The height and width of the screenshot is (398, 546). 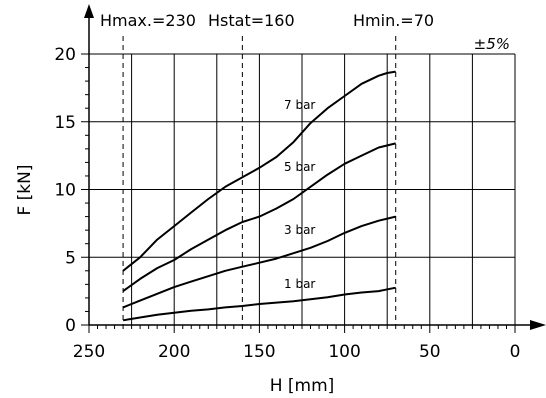 I want to click on series-label: 1 bar, so click(x=299, y=284).